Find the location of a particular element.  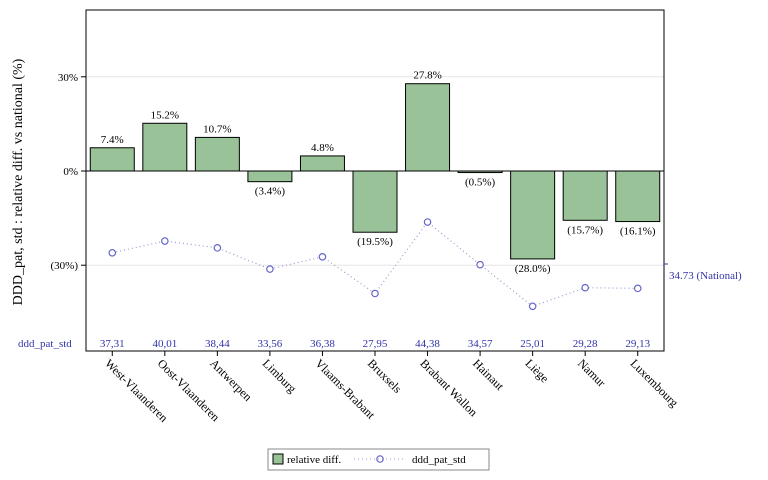

table-cell: 34,57 is located at coordinates (480, 344).